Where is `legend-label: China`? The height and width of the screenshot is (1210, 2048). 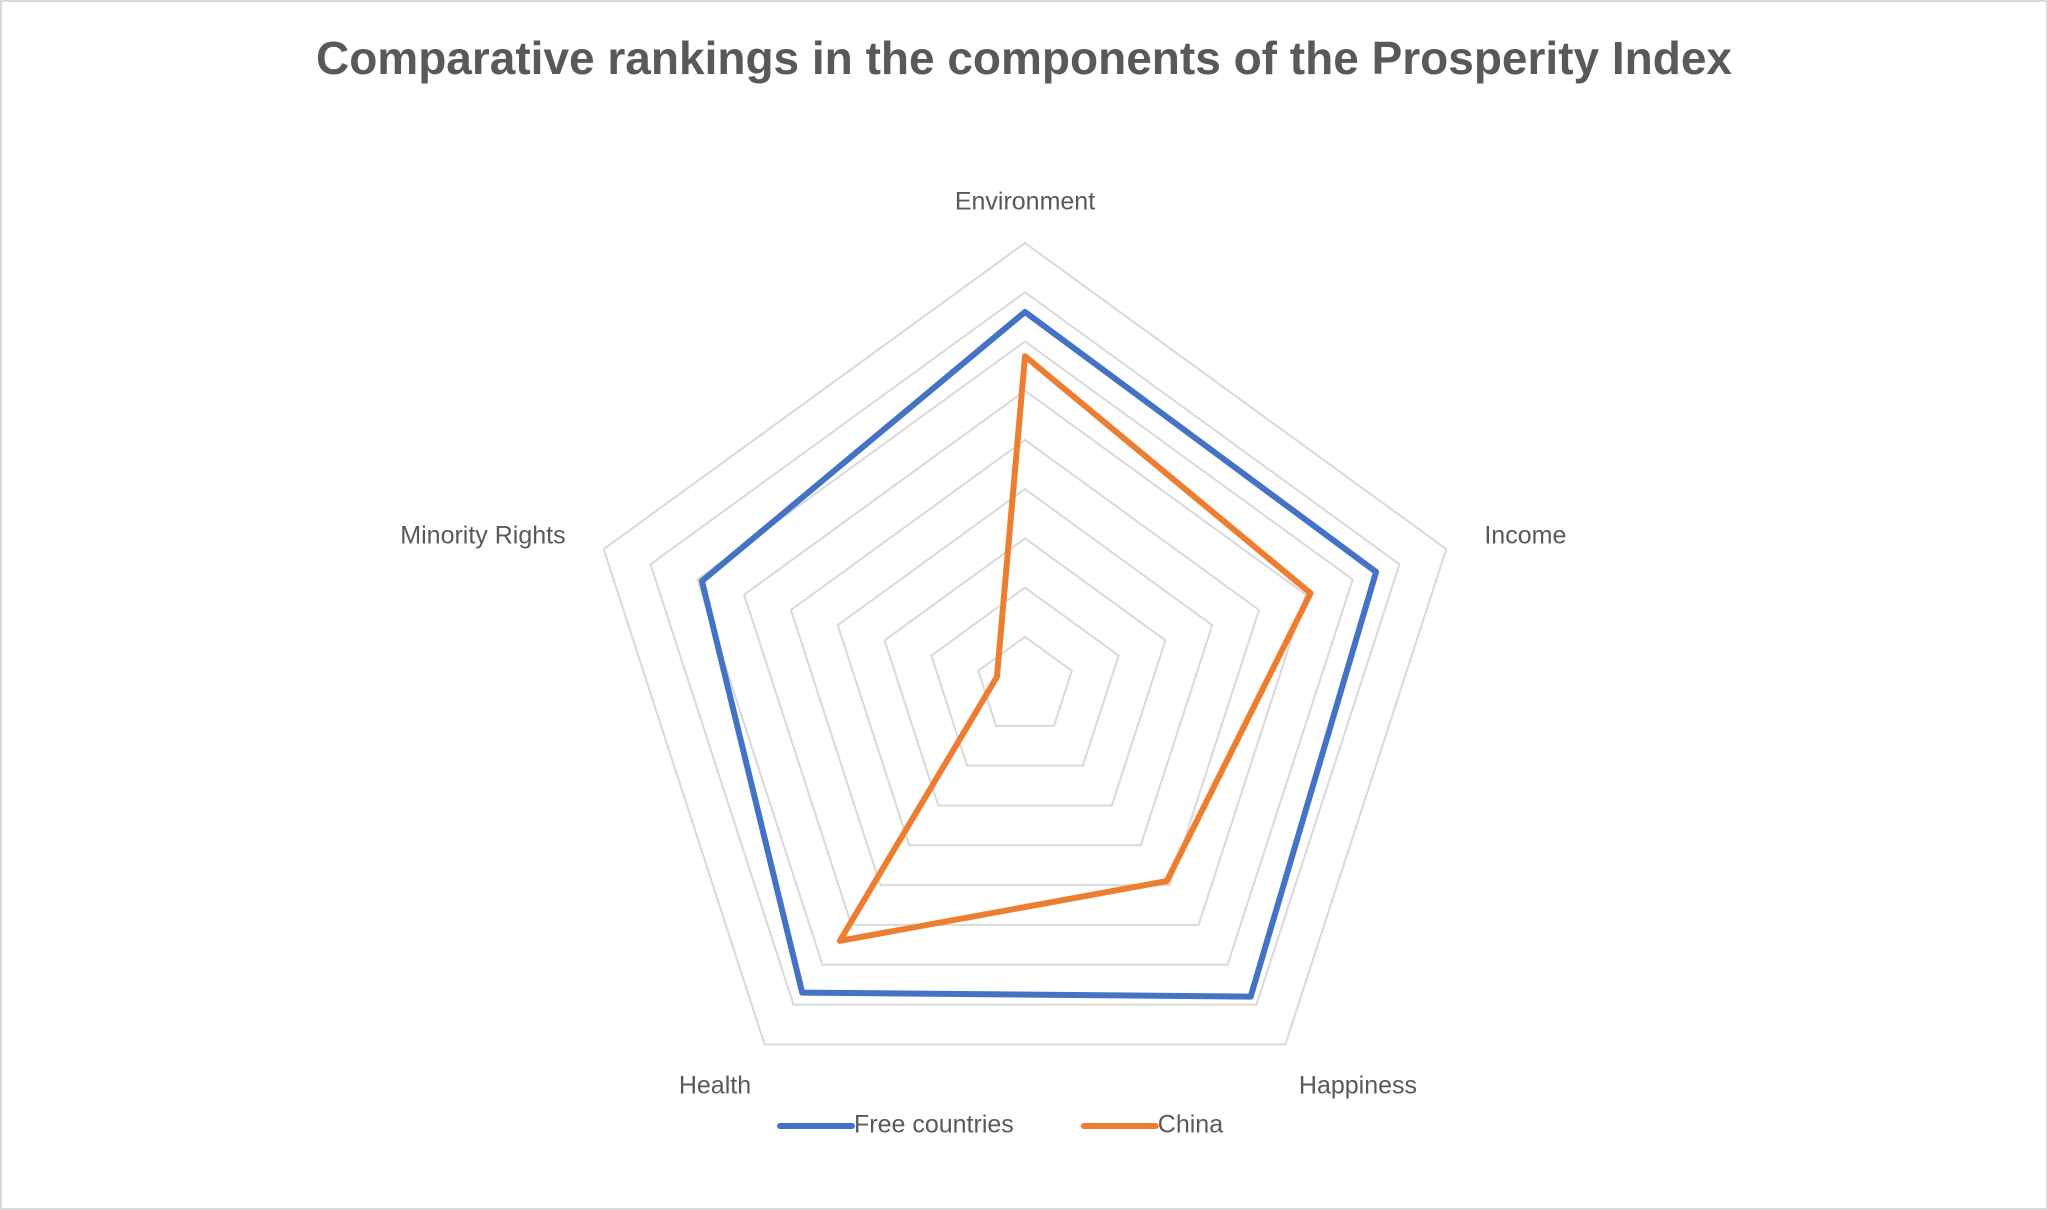
legend-label: China is located at coordinates (1190, 1125).